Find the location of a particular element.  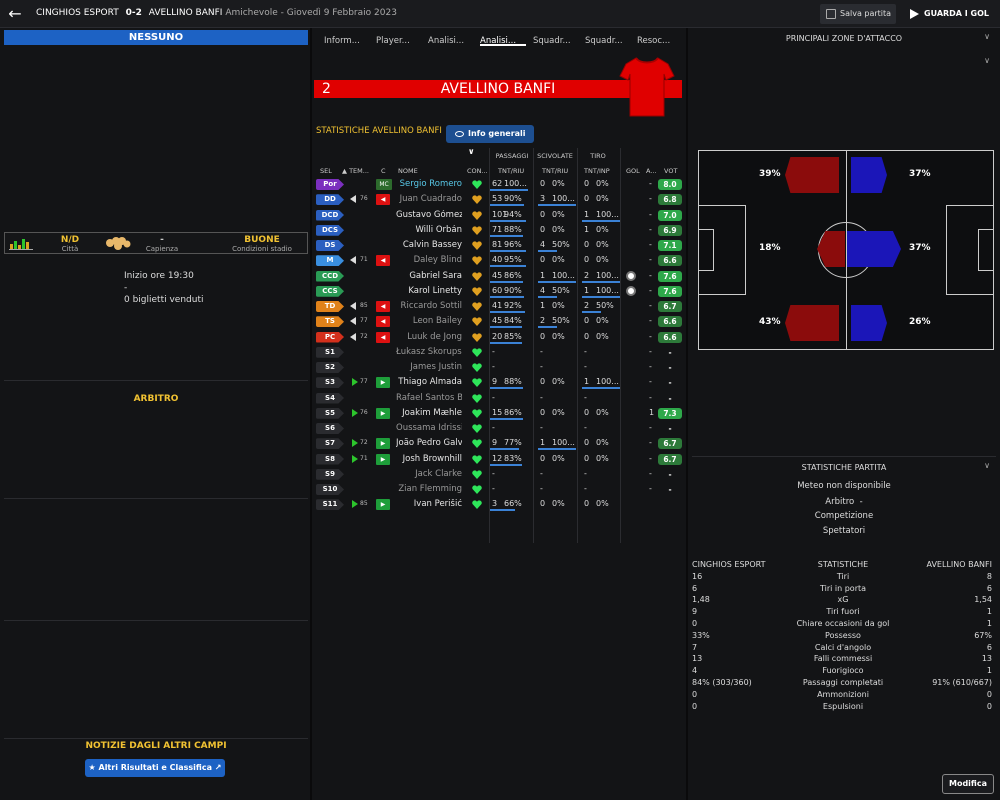

col-goal: GOL is located at coordinates (633, 171).